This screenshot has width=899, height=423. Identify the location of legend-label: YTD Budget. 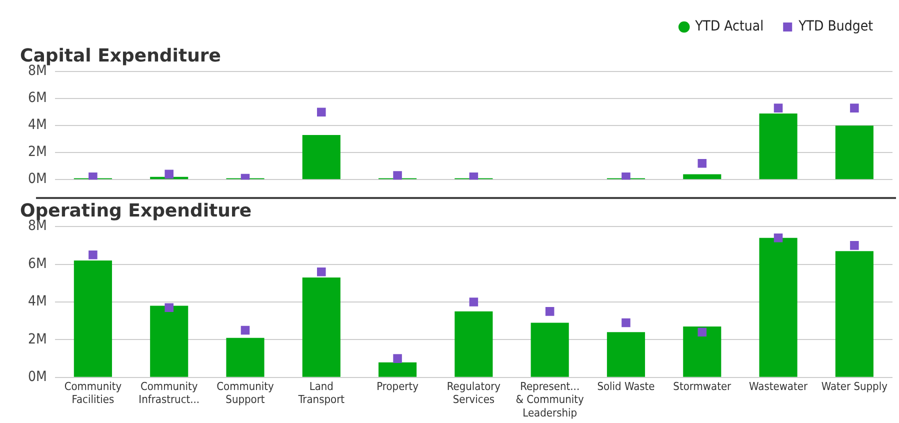
(836, 26).